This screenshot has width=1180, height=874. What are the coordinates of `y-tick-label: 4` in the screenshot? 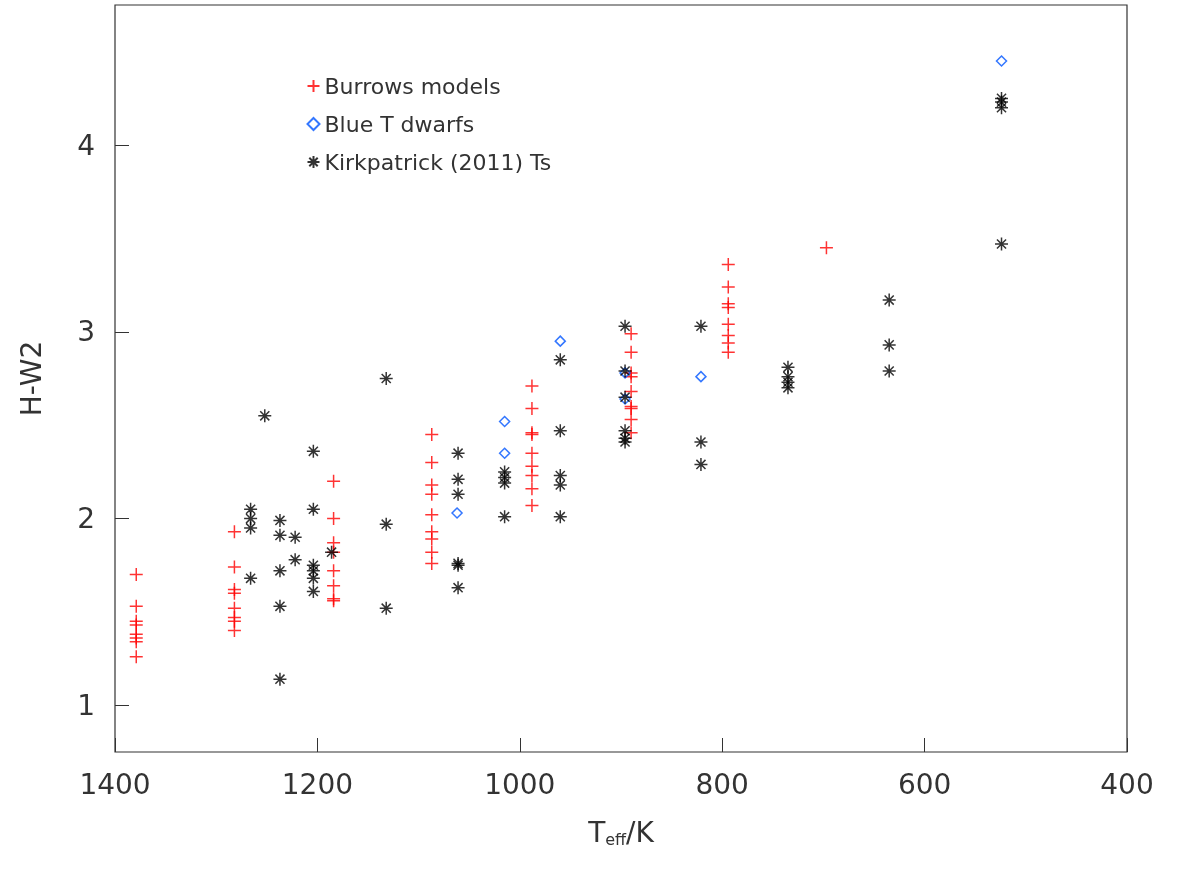 It's located at (86, 145).